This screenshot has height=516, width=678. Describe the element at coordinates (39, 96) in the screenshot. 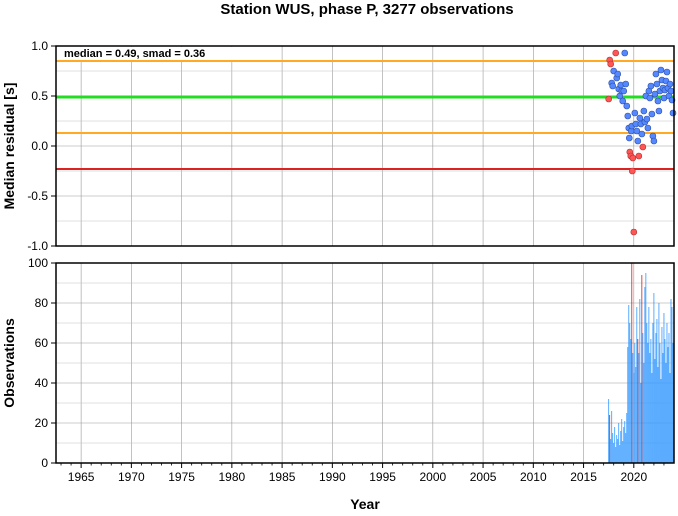

I see `y-tick-label: 0.5` at that location.